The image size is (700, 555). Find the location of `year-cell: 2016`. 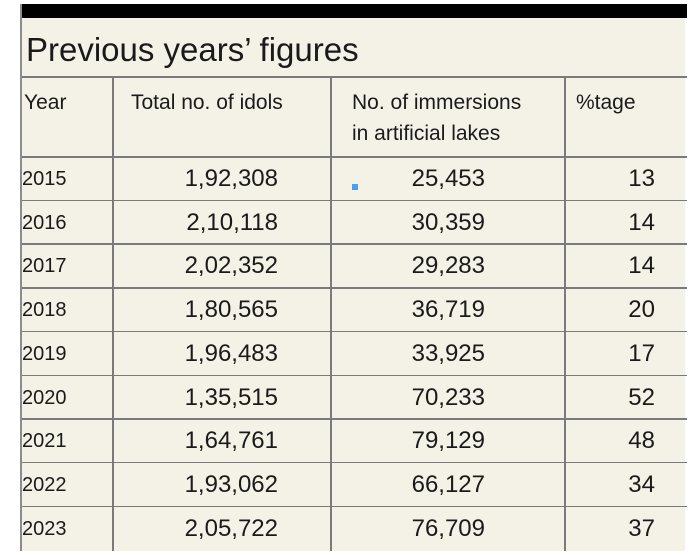

year-cell: 2016 is located at coordinates (44, 222).